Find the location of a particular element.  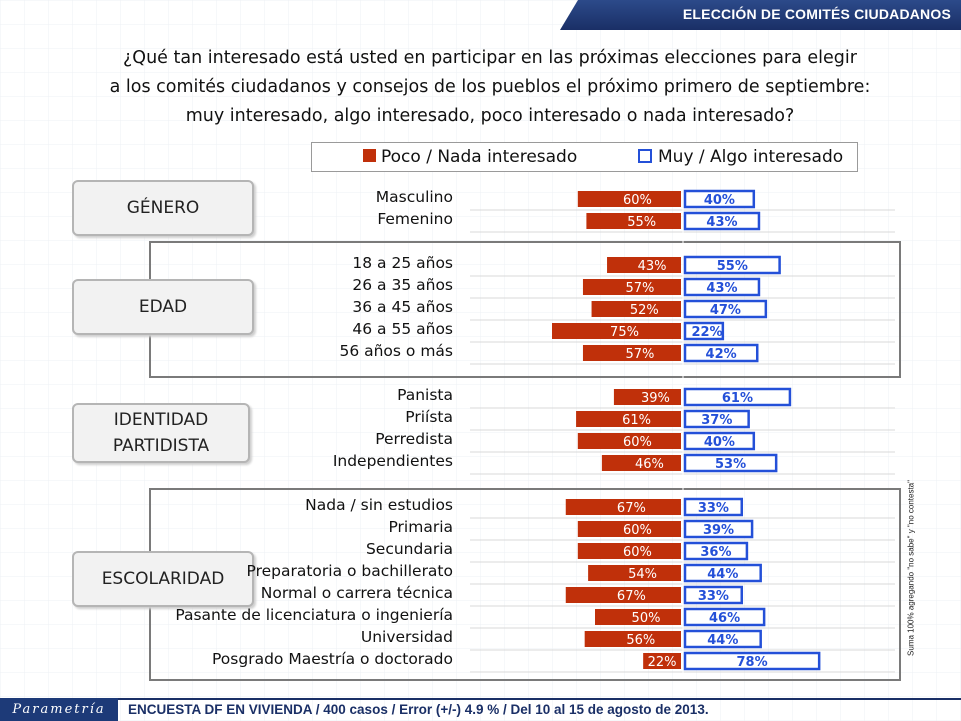

row-label: Femenino is located at coordinates (415, 219).